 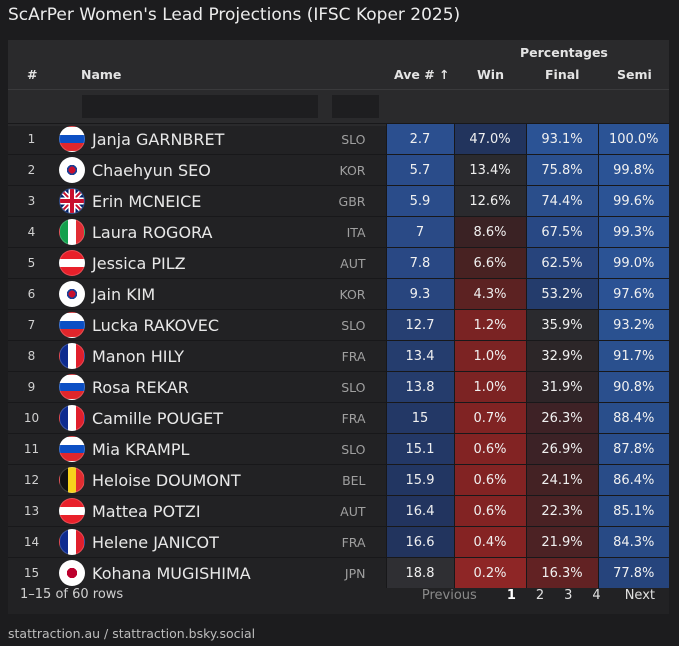 I want to click on next-button: Next, so click(x=639, y=595).